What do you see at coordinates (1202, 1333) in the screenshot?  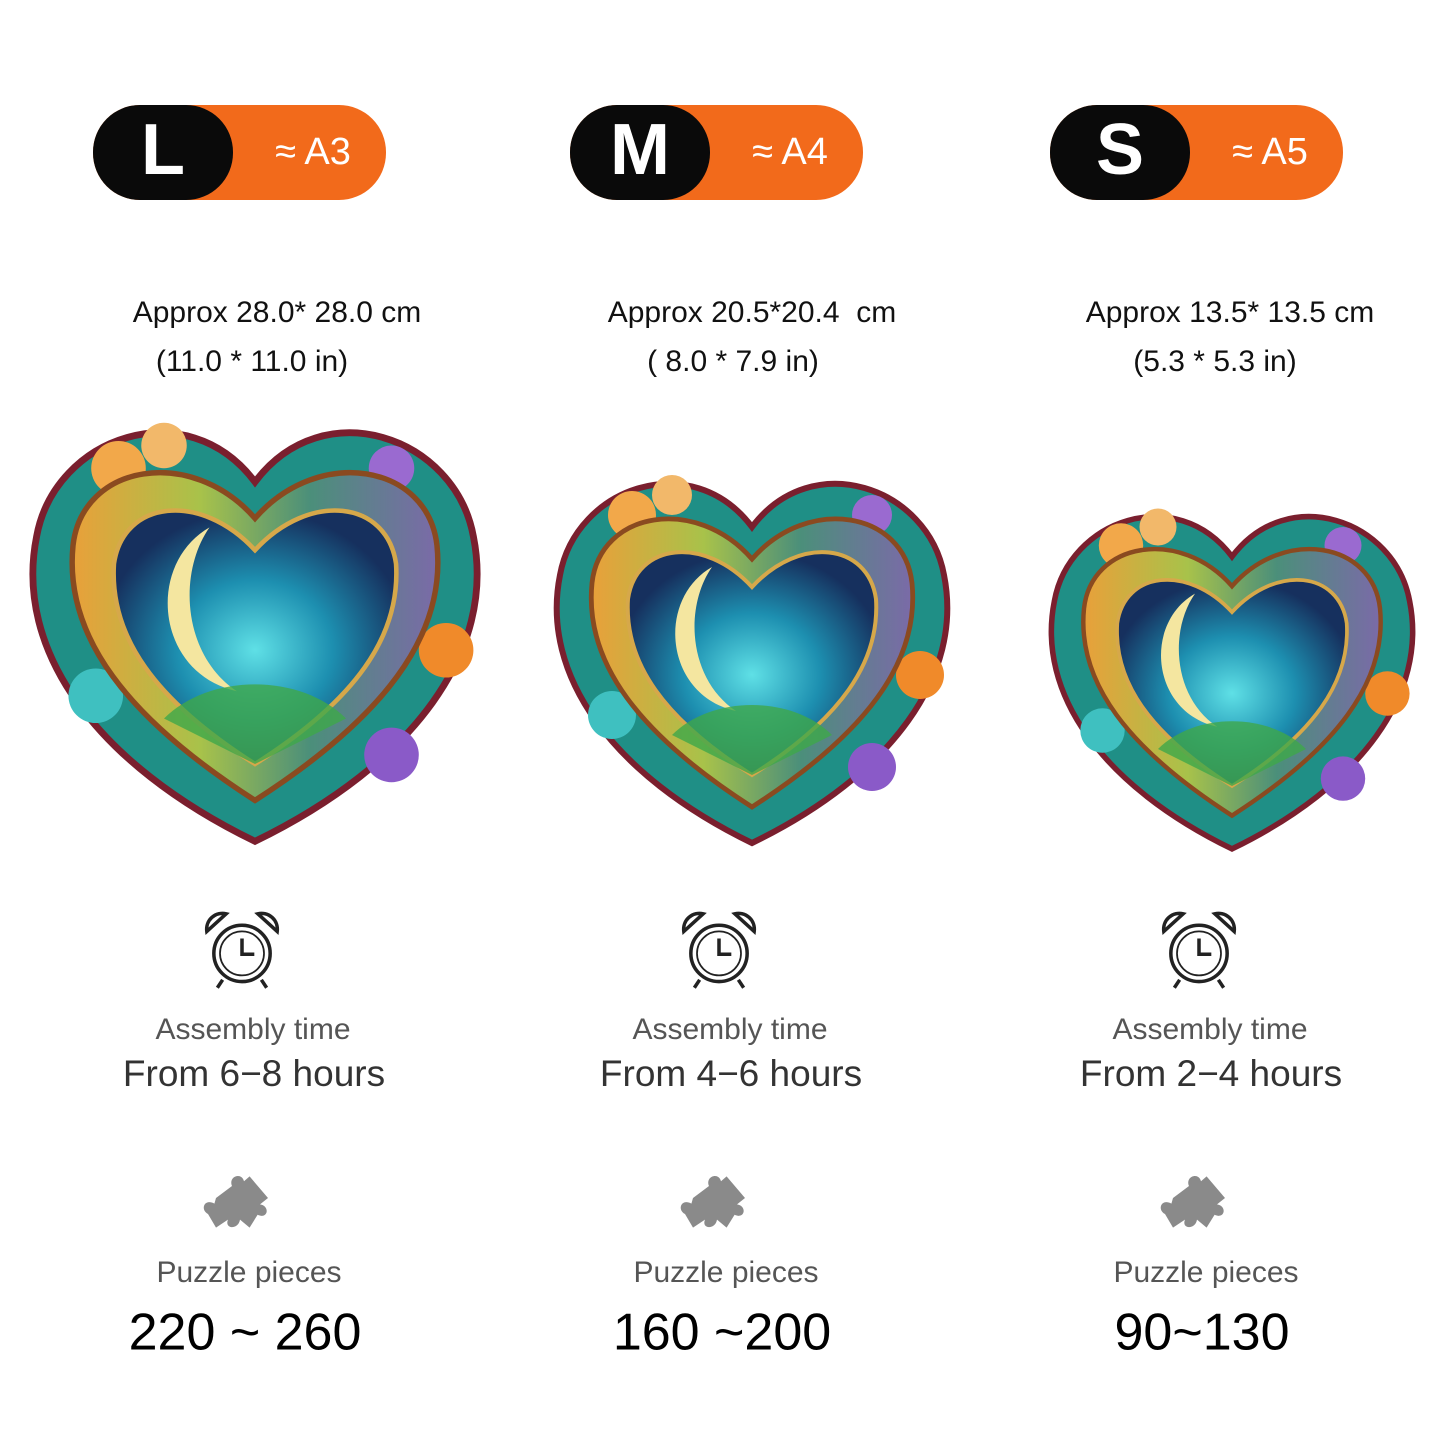 I see `piece-count: 90~130` at bounding box center [1202, 1333].